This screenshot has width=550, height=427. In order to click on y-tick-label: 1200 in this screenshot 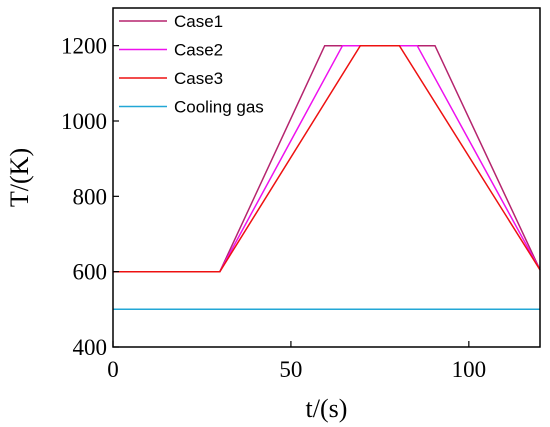, I will do `click(84, 46)`.